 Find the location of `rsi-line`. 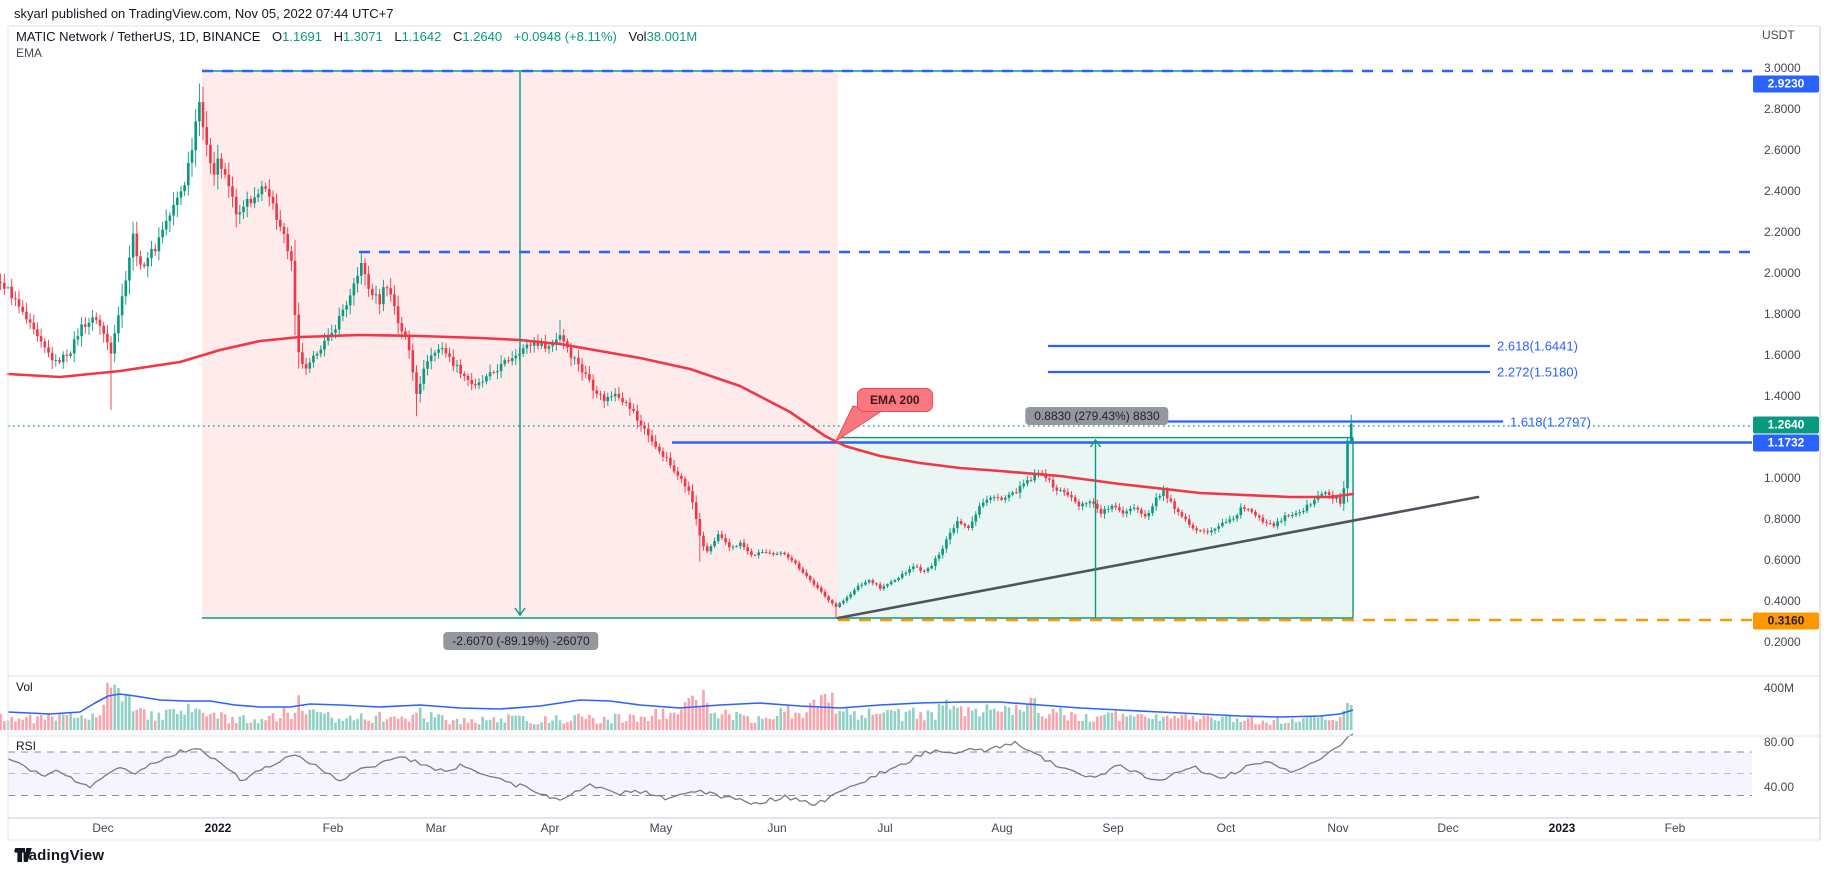

rsi-line is located at coordinates (680, 769).